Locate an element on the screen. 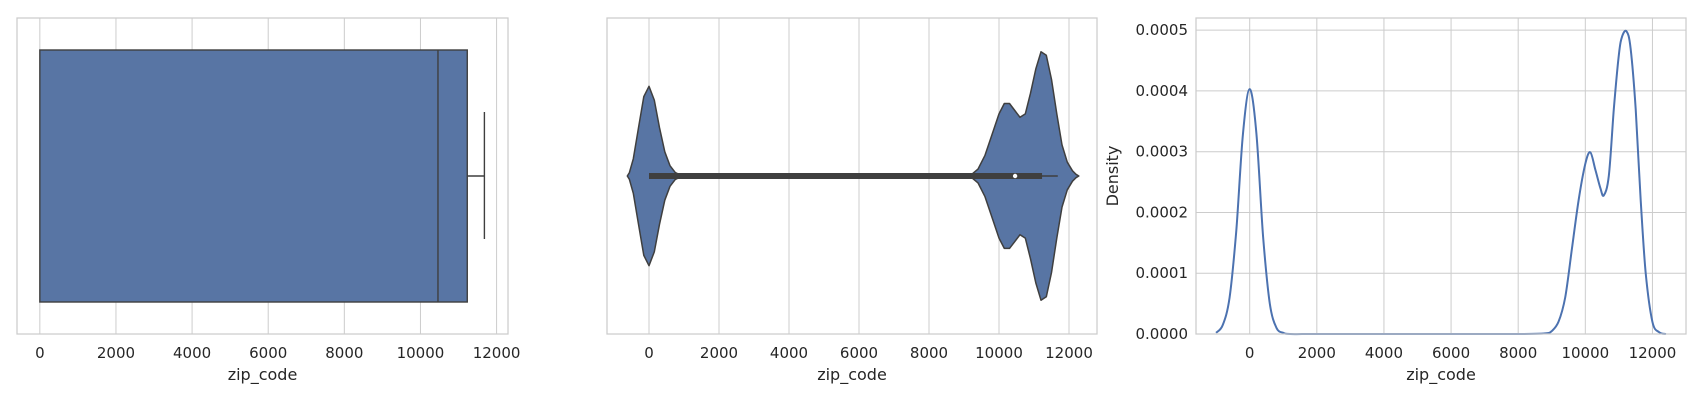 This screenshot has width=1700, height=400. y-axis-label: Density is located at coordinates (1112, 176).